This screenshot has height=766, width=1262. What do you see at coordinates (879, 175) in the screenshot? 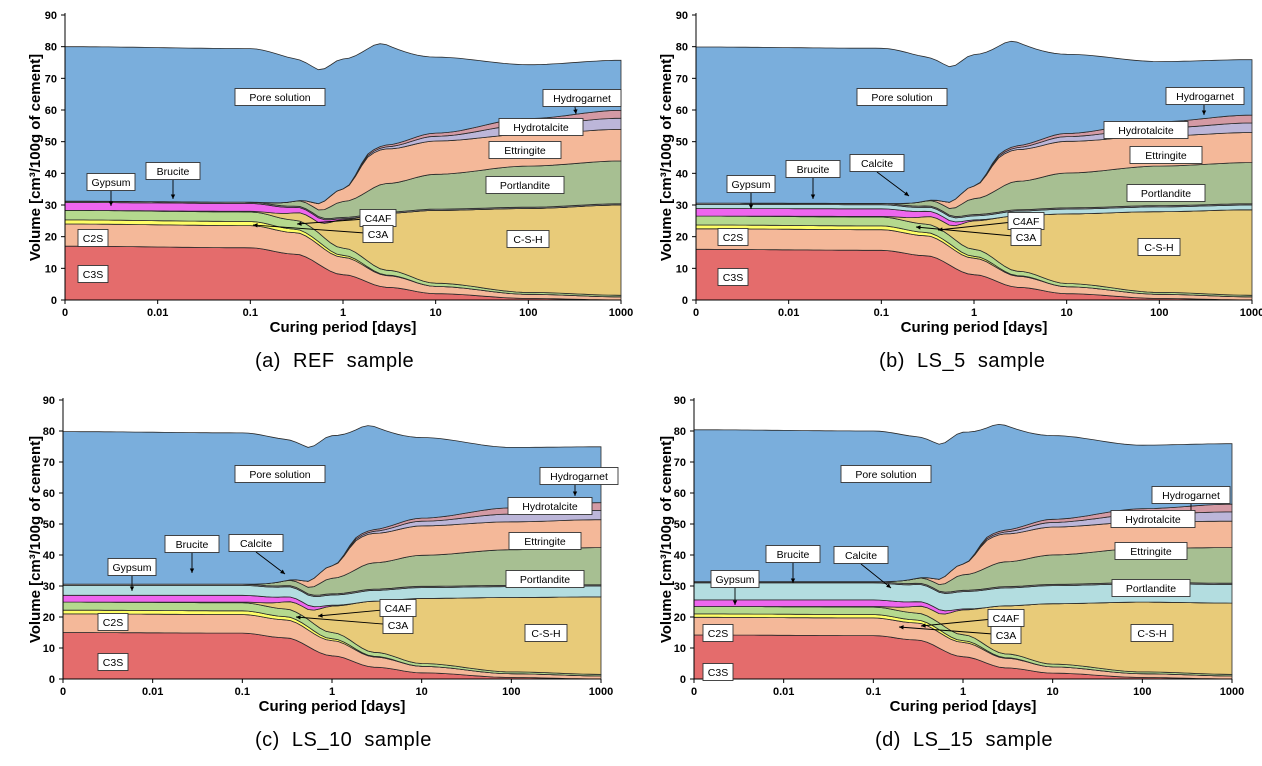
I see `phase-label-calcite: Calcite` at bounding box center [879, 175].